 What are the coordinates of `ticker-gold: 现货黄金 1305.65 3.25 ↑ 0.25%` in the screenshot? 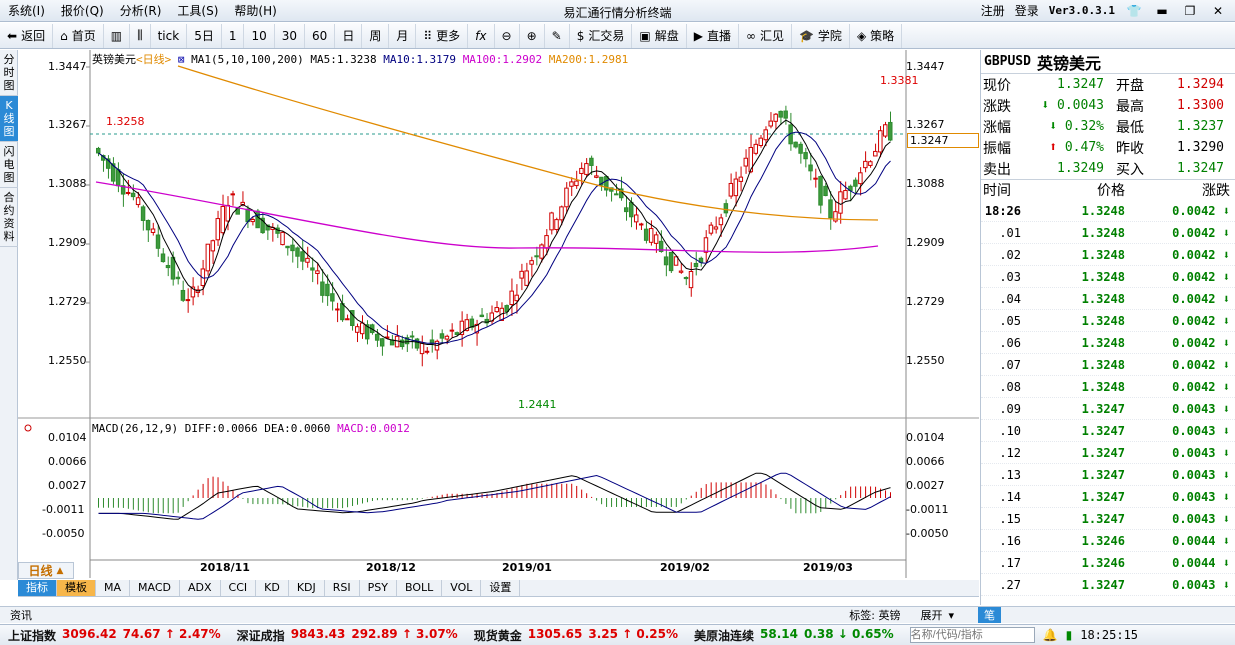 It's located at (576, 634).